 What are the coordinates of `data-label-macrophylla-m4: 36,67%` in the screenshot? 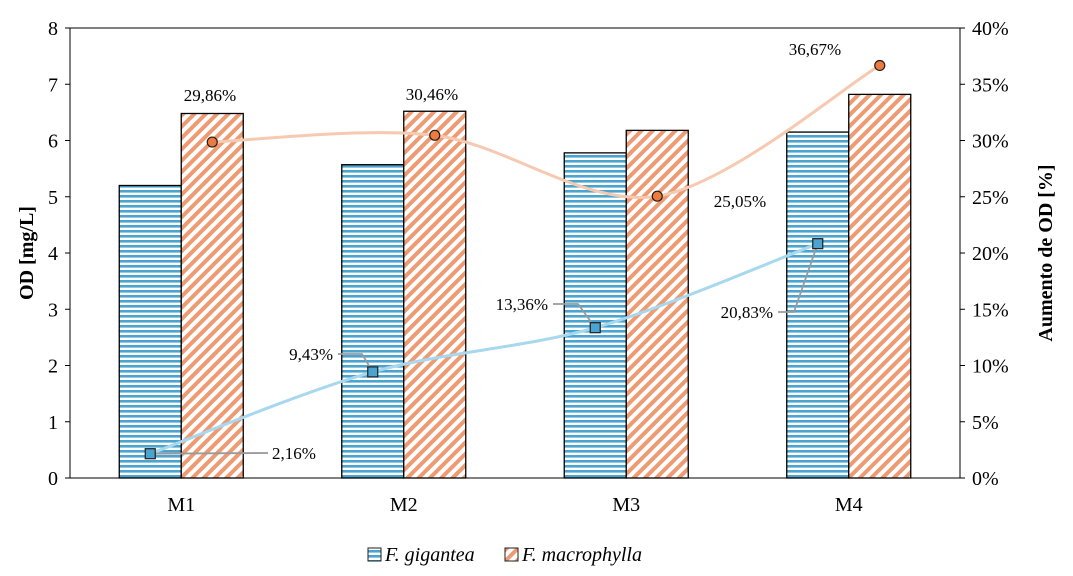 It's located at (815, 49).